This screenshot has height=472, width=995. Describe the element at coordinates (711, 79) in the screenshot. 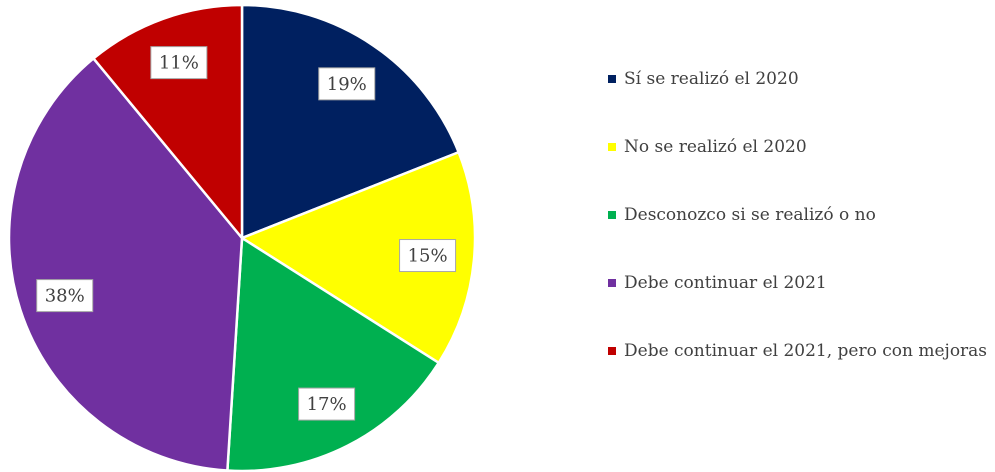

I see `legend-label: Sí se realizó el 2020` at that location.